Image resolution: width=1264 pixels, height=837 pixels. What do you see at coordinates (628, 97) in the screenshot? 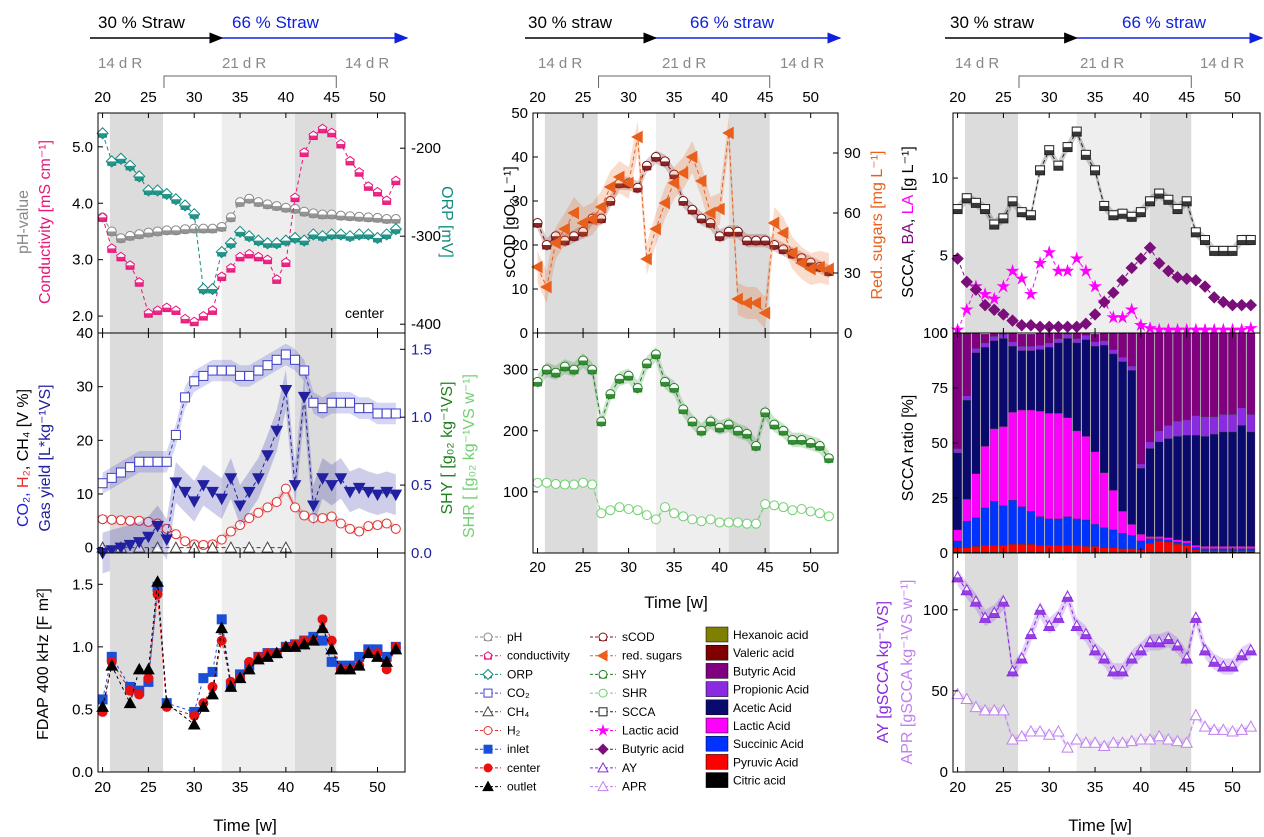
I see `top-tick-label: 30` at bounding box center [628, 97].